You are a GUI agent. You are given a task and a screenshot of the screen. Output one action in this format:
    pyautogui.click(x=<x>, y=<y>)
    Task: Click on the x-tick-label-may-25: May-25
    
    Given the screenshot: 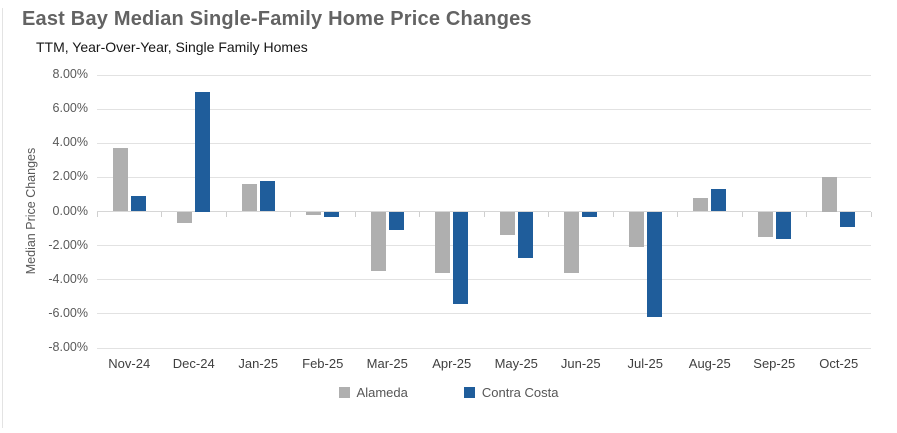 What is the action you would take?
    pyautogui.click(x=516, y=363)
    